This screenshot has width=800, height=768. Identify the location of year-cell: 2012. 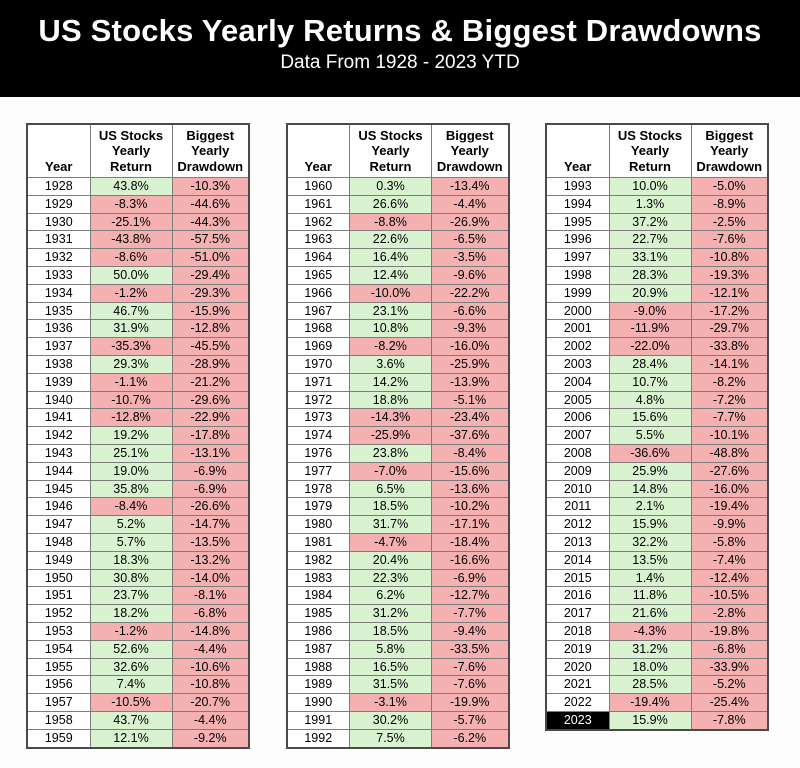
(577, 524).